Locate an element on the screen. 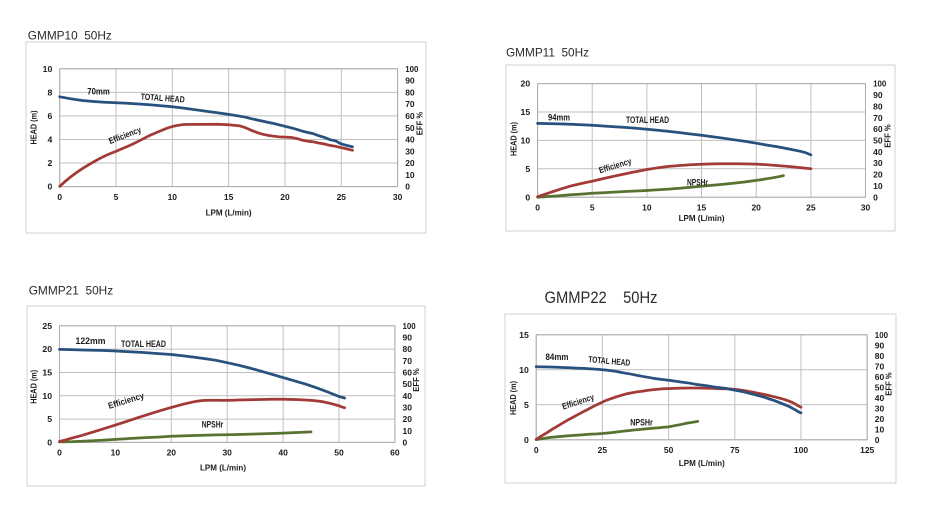  svg-text: GMMP21 50Hz is located at coordinates (71, 291).